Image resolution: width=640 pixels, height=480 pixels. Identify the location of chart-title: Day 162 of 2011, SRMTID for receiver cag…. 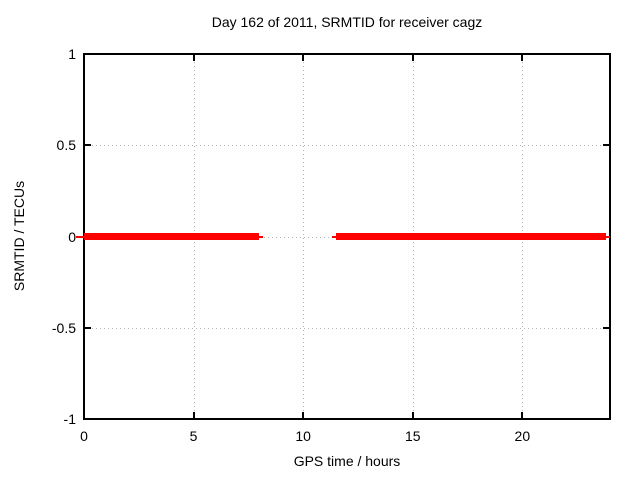
(347, 22).